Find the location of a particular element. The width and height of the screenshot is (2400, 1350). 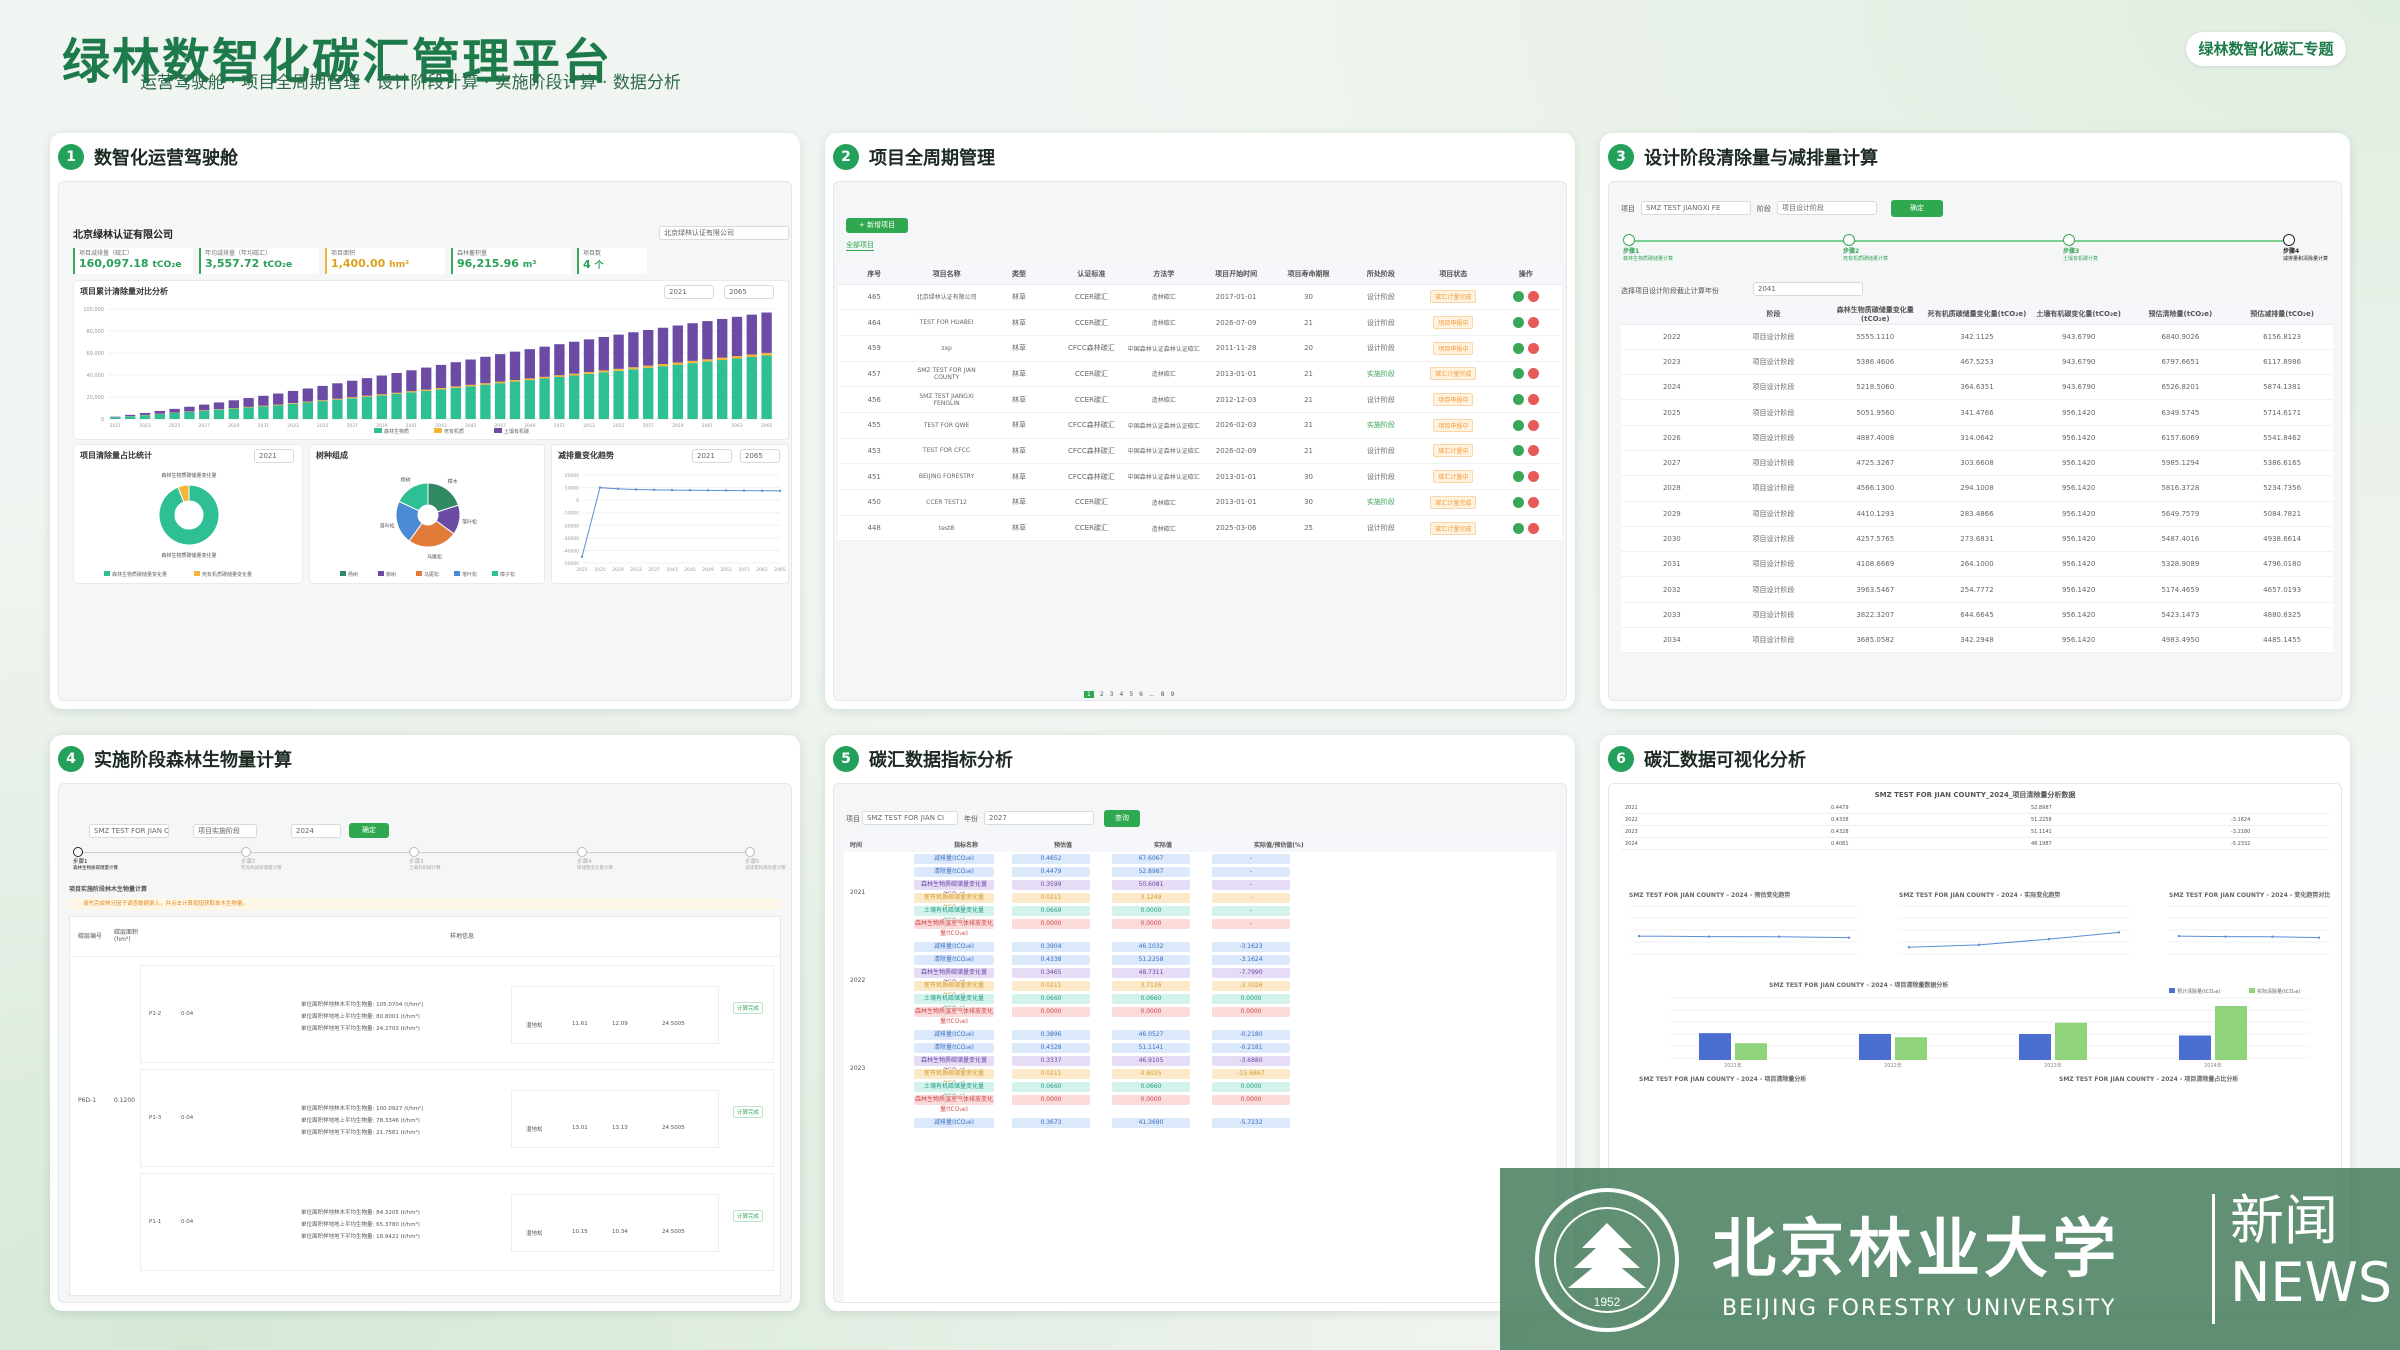

seal-year: 1952 is located at coordinates (1607, 1302).